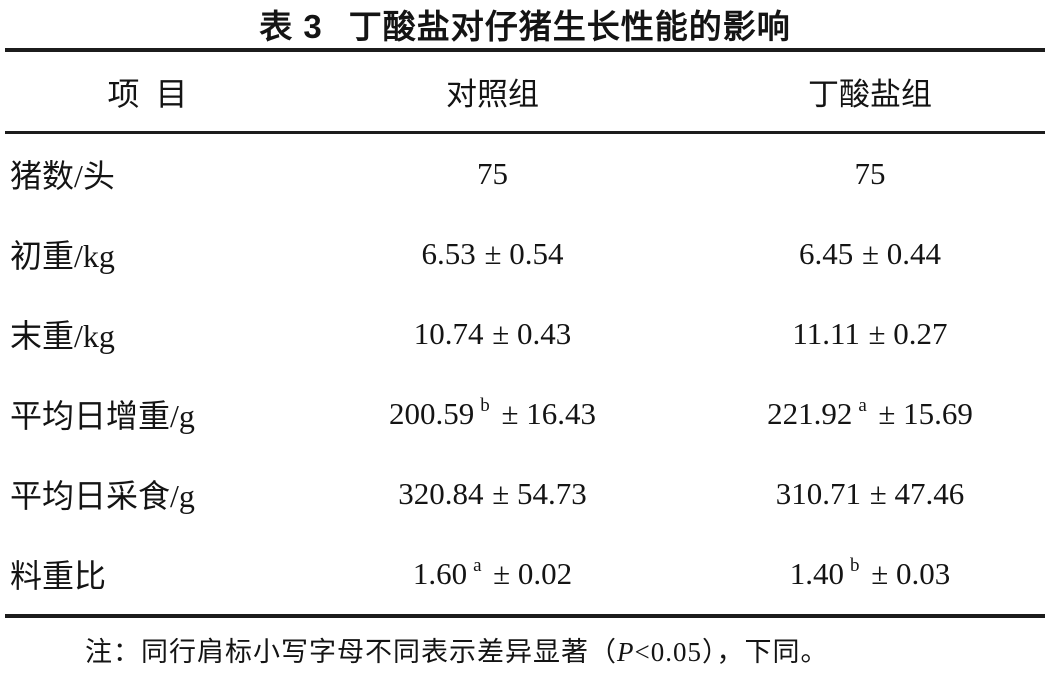 The width and height of the screenshot is (1050, 682). Describe the element at coordinates (626, 652) in the screenshot. I see `p-value-symbol: P` at that location.